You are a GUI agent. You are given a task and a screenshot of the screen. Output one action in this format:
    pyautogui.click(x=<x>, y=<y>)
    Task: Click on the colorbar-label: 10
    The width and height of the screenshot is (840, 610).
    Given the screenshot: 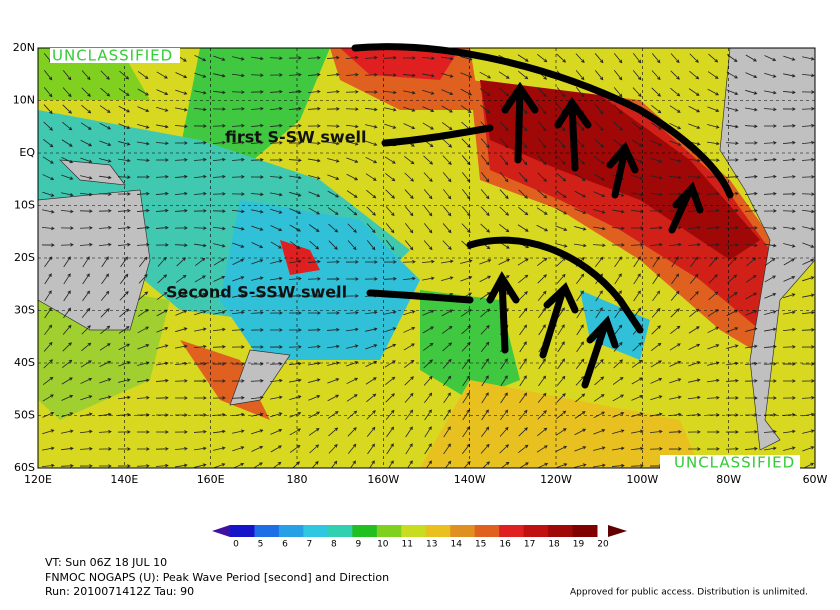 What is the action you would take?
    pyautogui.click(x=383, y=545)
    